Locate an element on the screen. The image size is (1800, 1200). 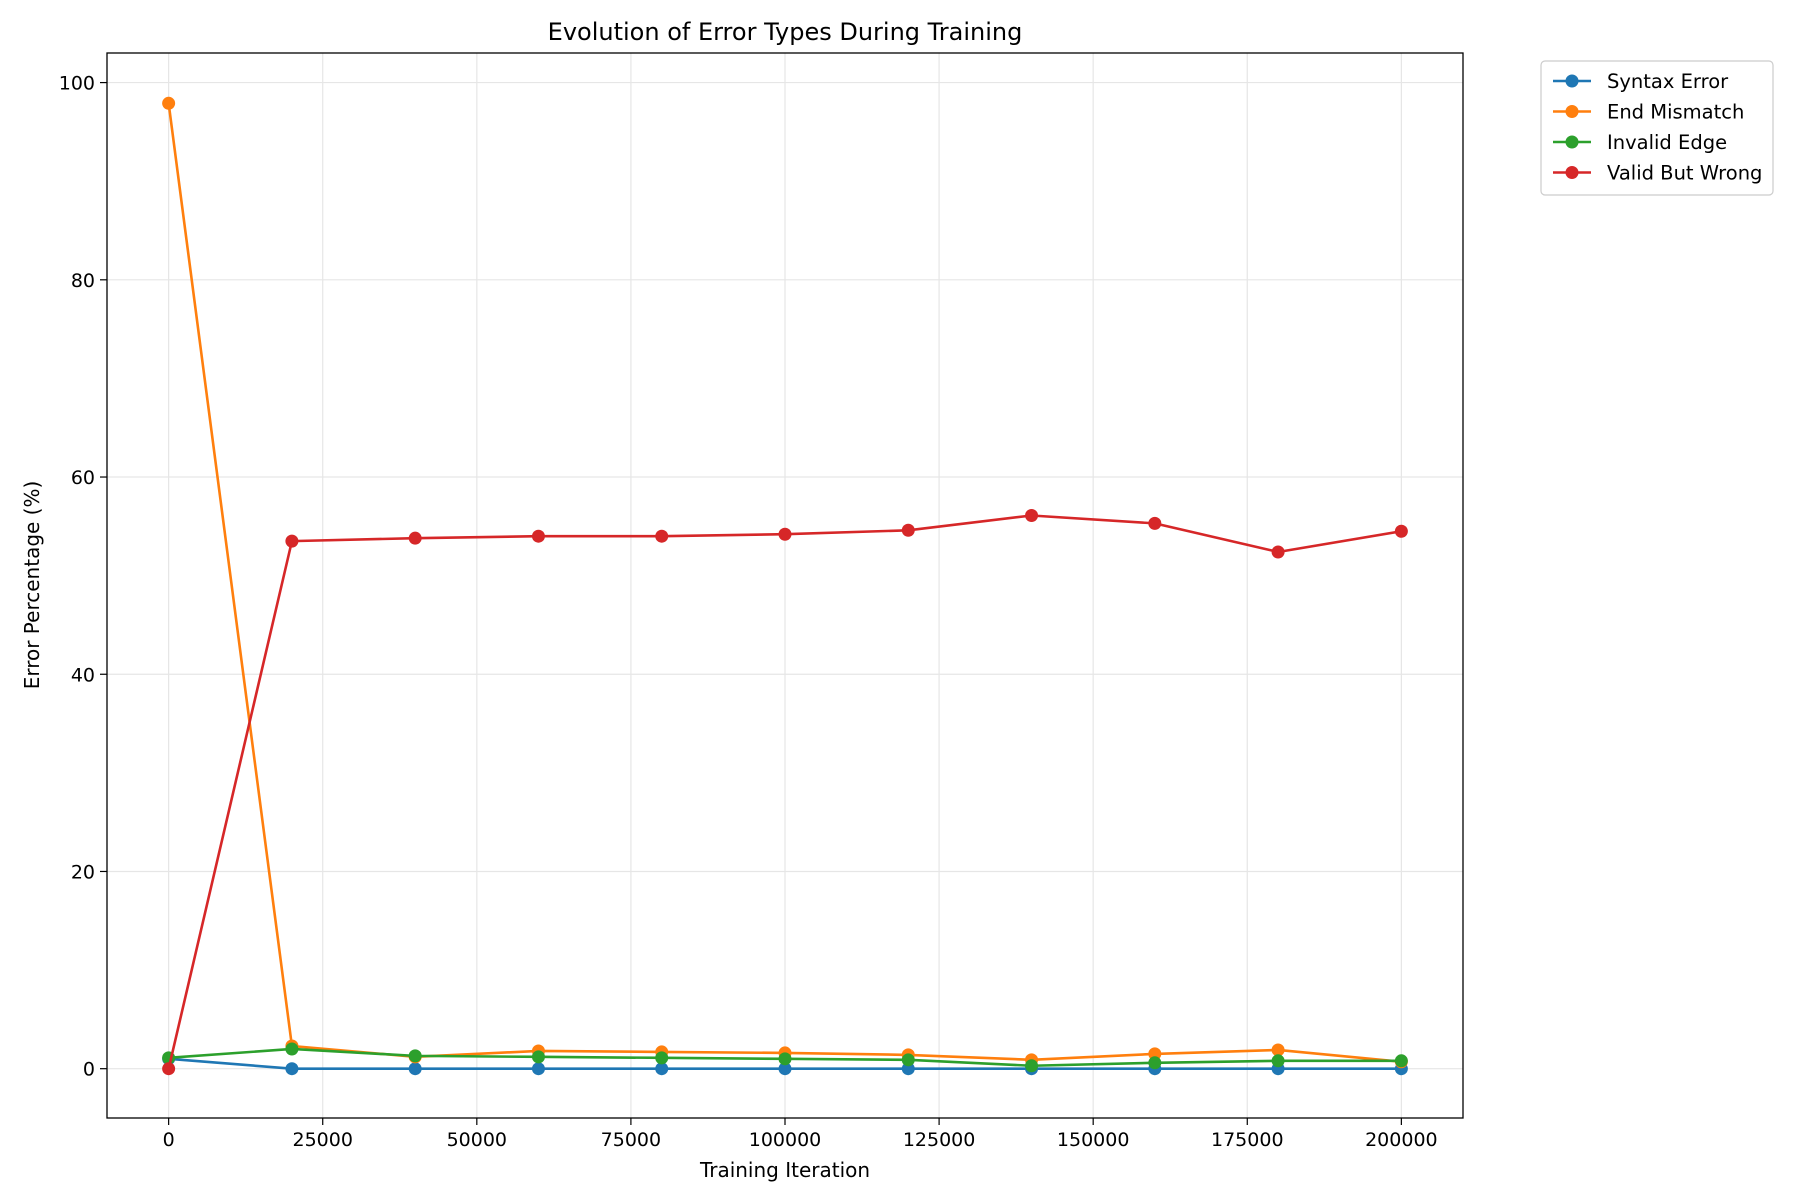
legend-label: End Mismatch is located at coordinates (1675, 112).